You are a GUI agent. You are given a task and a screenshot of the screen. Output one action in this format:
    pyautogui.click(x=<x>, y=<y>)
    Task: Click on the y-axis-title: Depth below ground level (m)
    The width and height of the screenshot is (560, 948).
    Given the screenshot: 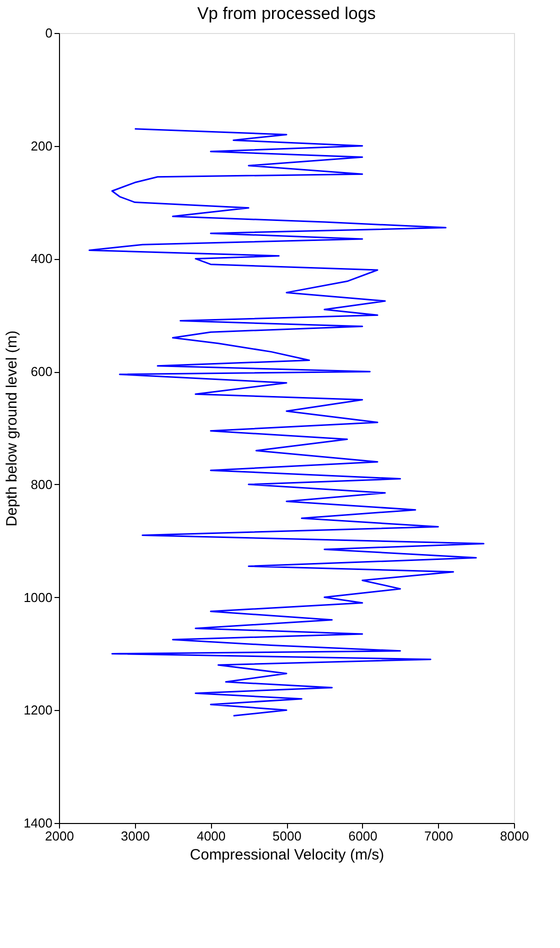 What is the action you would take?
    pyautogui.click(x=12, y=428)
    